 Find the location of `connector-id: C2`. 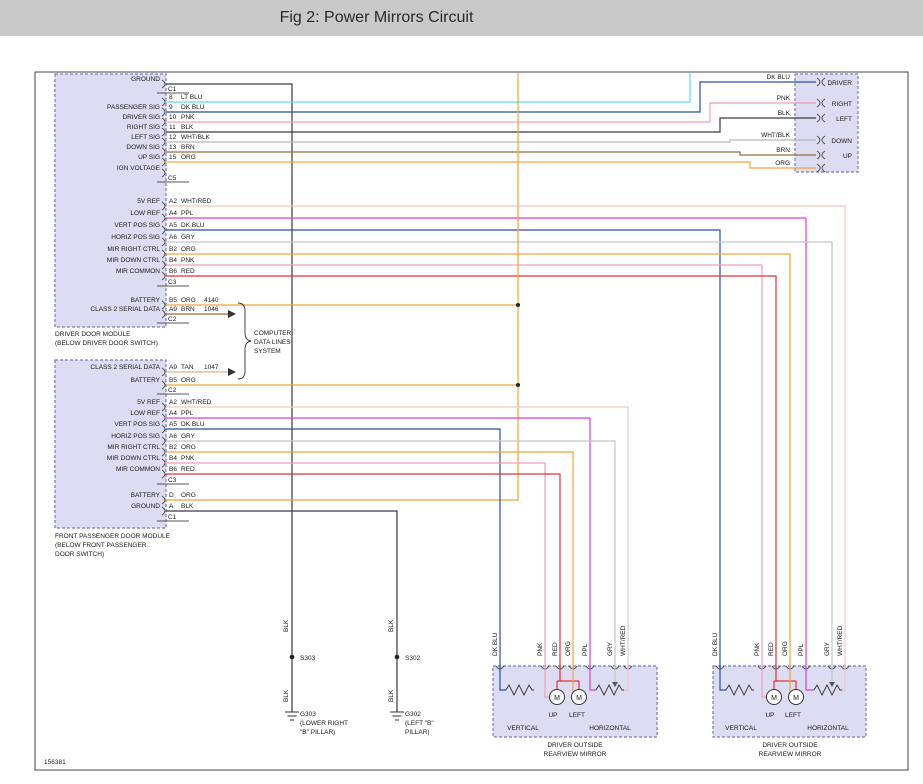

connector-id: C2 is located at coordinates (172, 319).